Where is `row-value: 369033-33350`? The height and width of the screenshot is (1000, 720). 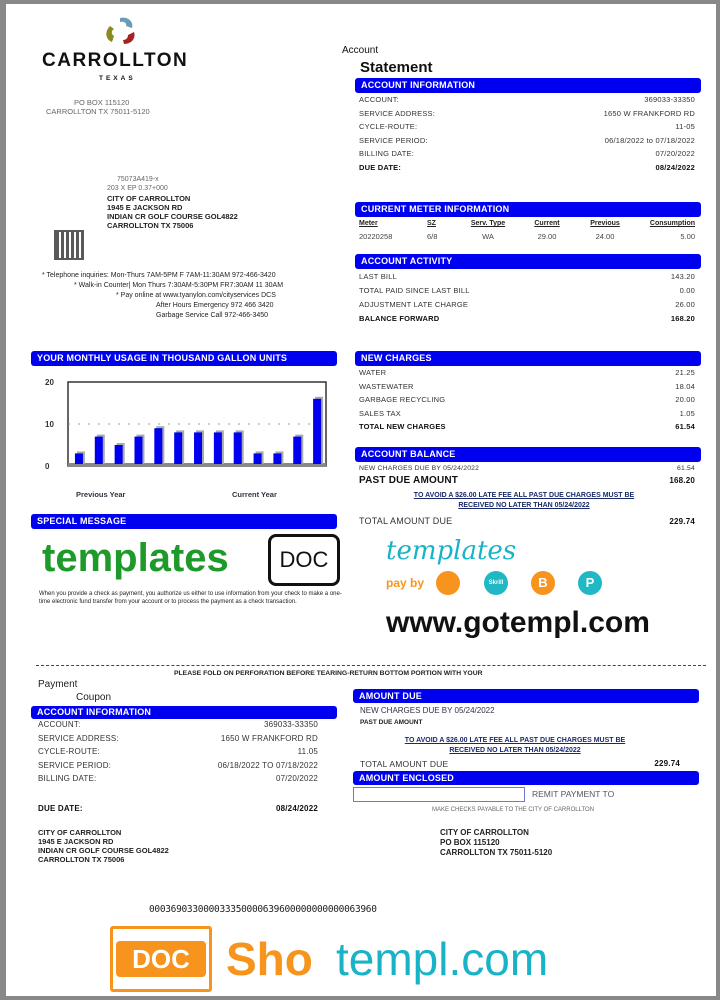 row-value: 369033-33350 is located at coordinates (669, 99).